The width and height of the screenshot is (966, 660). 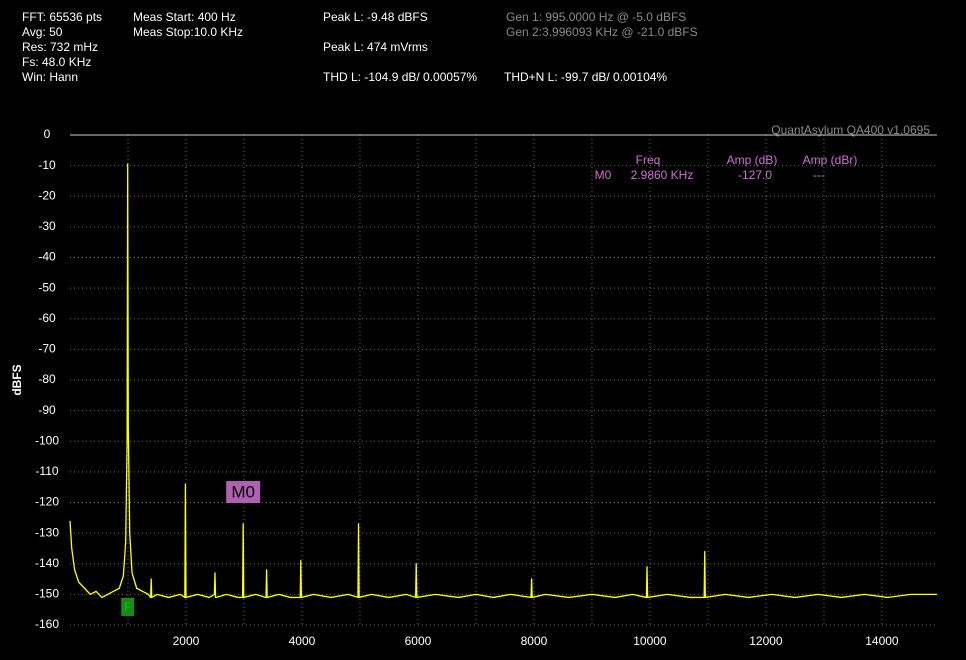 I want to click on y-tick-label: -80, so click(x=47, y=379).